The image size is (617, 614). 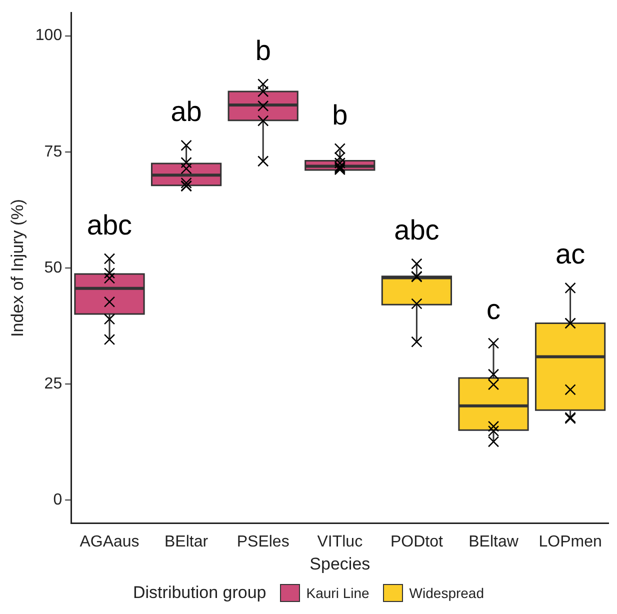 What do you see at coordinates (571, 254) in the screenshot?
I see `annotation: ac` at bounding box center [571, 254].